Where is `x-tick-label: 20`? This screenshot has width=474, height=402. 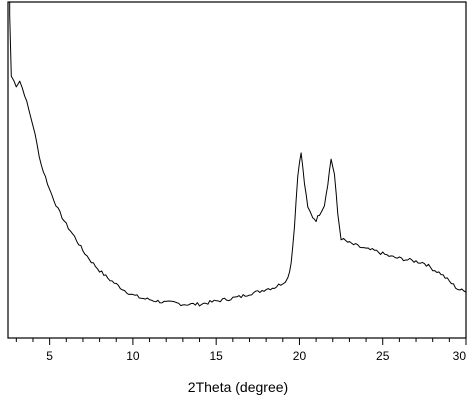 x-tick-label: 20 is located at coordinates (300, 356).